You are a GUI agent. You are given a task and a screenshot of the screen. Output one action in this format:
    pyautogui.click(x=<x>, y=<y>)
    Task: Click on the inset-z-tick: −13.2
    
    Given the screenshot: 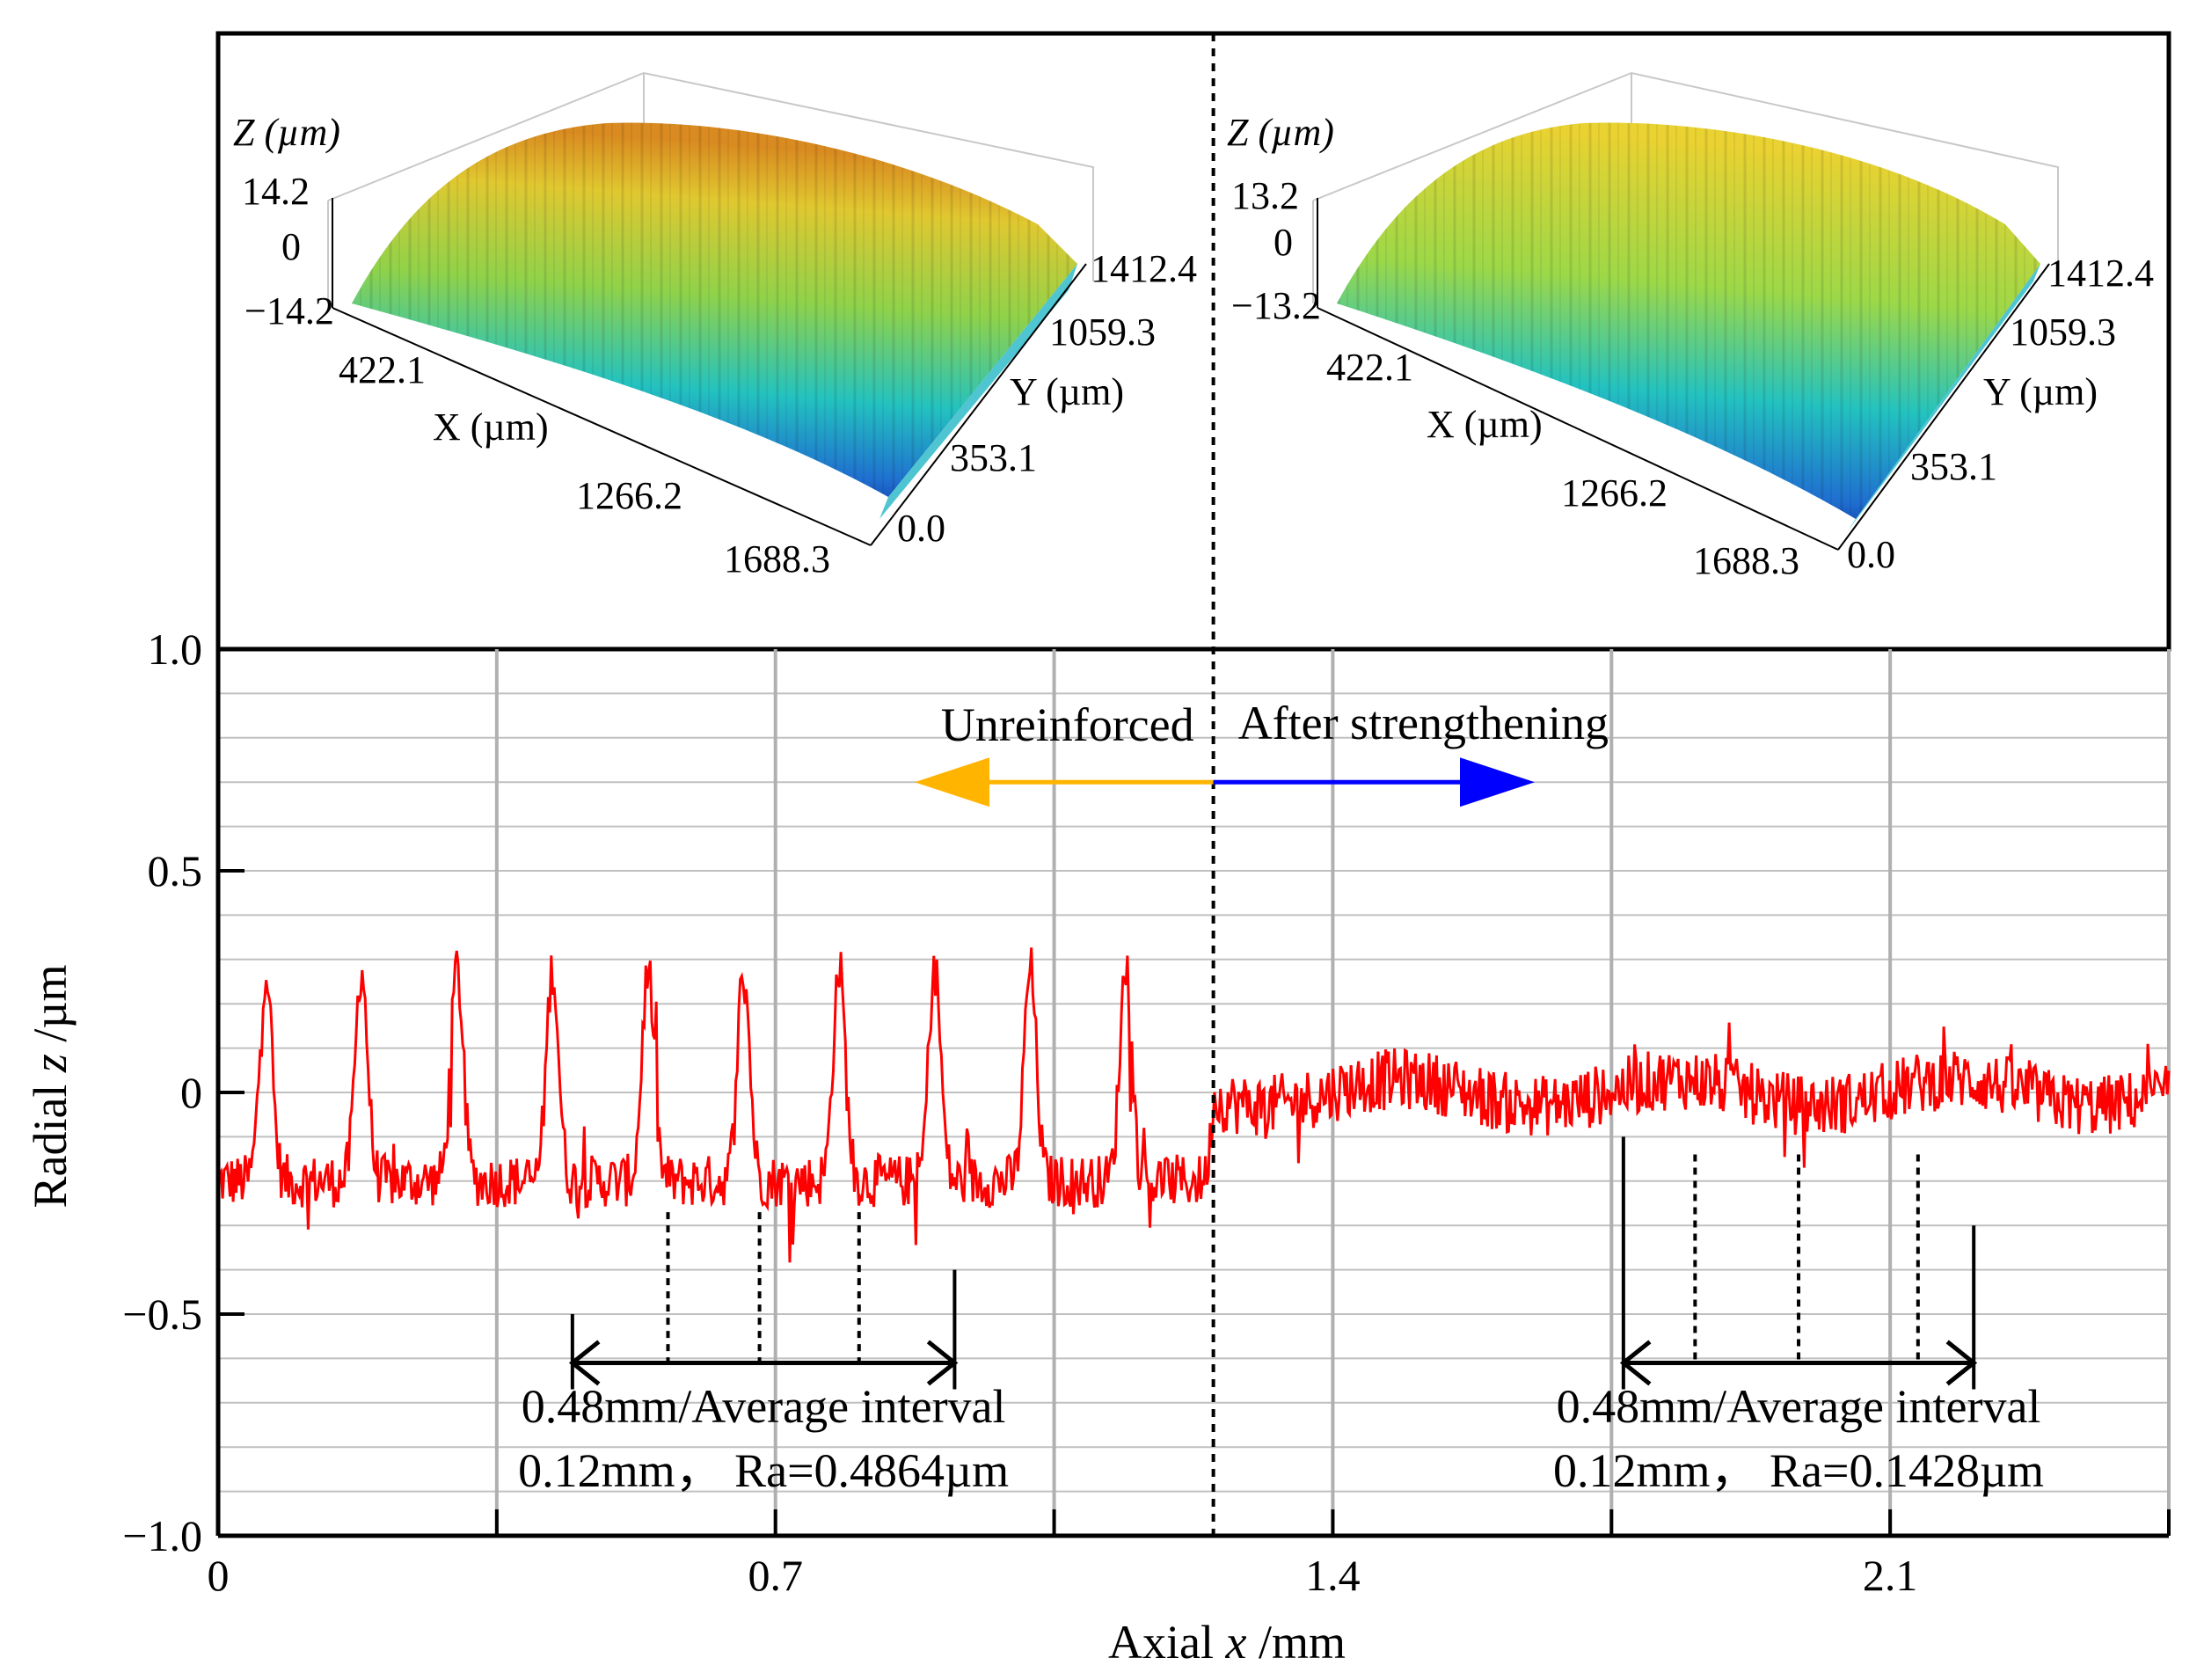 What is the action you would take?
    pyautogui.click(x=1276, y=305)
    